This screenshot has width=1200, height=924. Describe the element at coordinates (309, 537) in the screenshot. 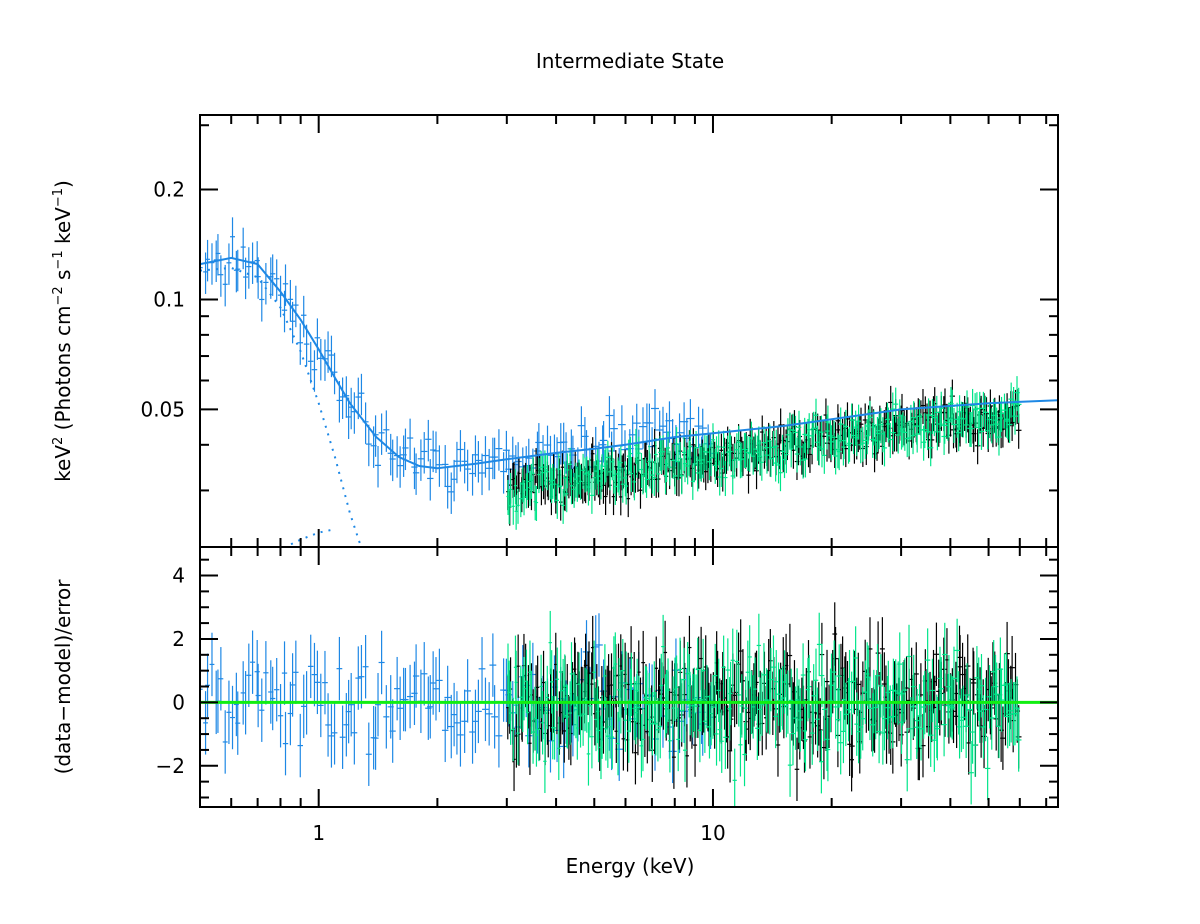

I see `powerlaw-component-curve` at that location.